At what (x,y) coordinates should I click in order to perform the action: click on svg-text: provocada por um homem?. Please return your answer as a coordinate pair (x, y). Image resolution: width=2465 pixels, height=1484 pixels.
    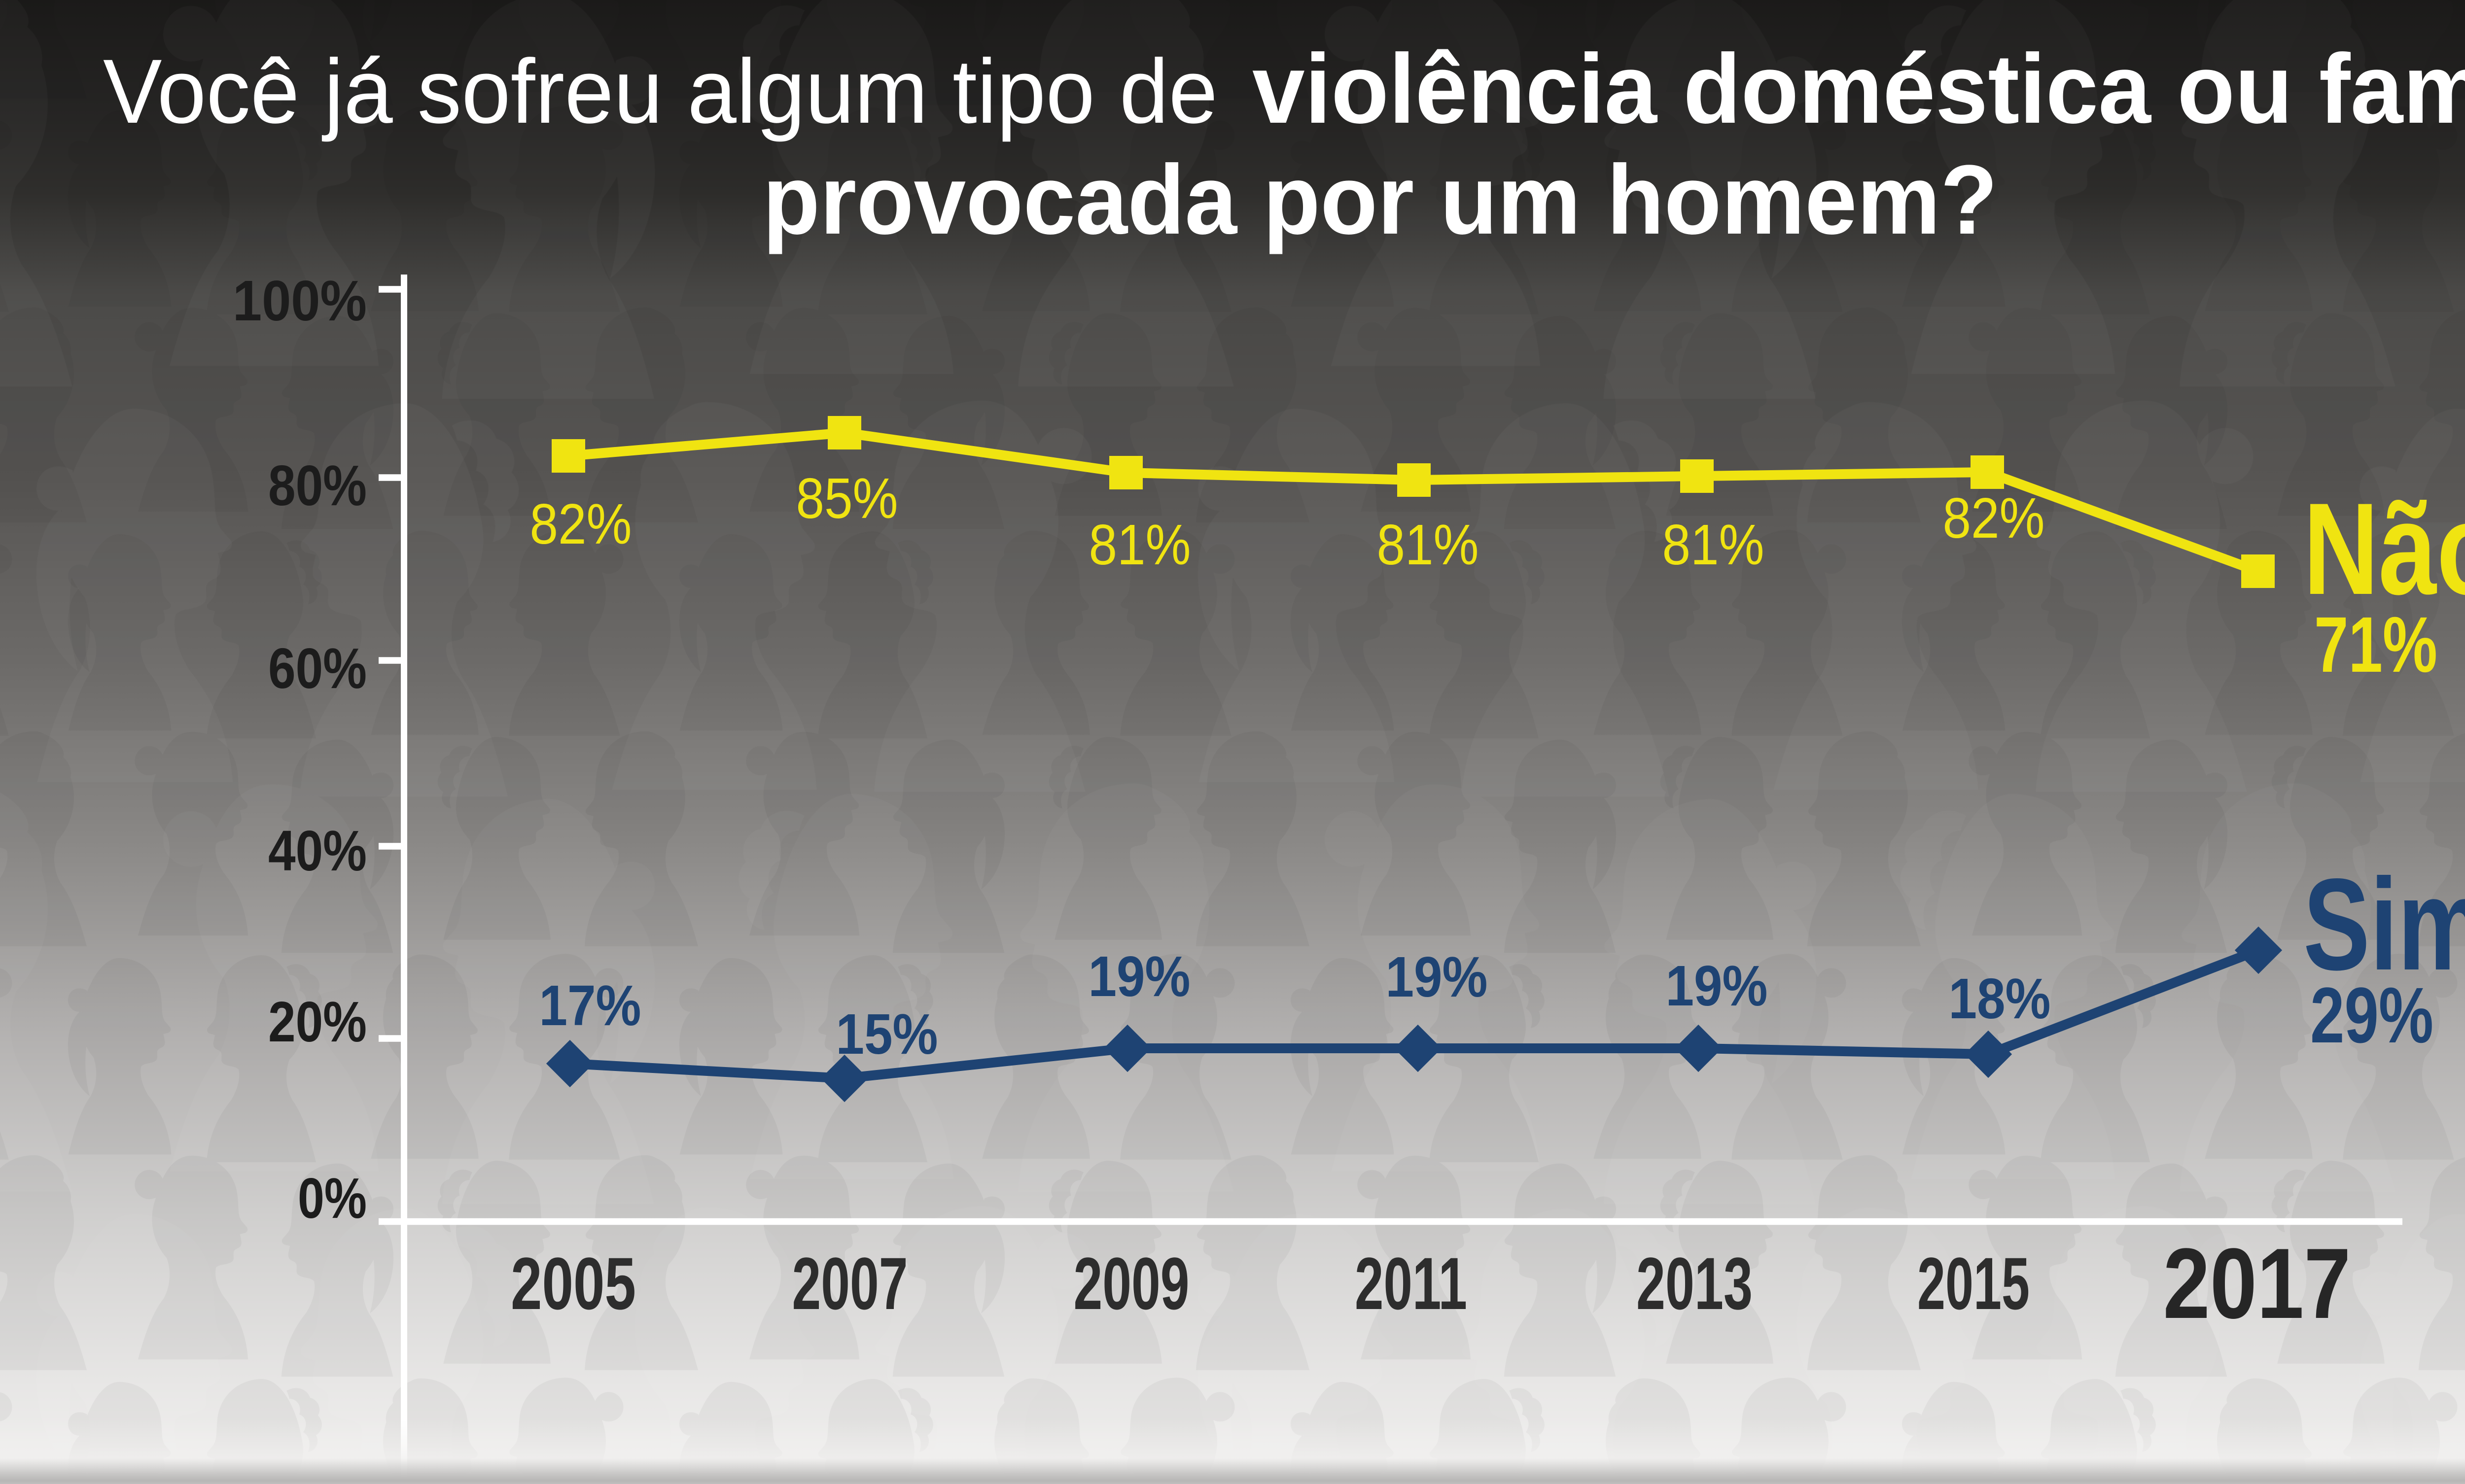
    Looking at the image, I should click on (1380, 200).